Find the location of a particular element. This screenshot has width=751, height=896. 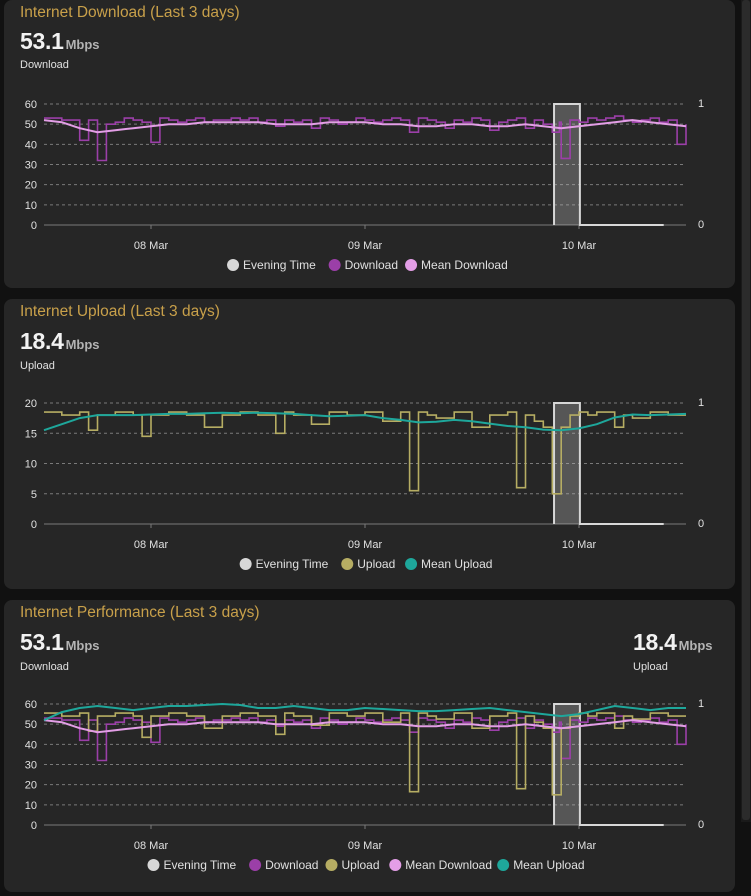

upload-series is located at coordinates (365, 453).